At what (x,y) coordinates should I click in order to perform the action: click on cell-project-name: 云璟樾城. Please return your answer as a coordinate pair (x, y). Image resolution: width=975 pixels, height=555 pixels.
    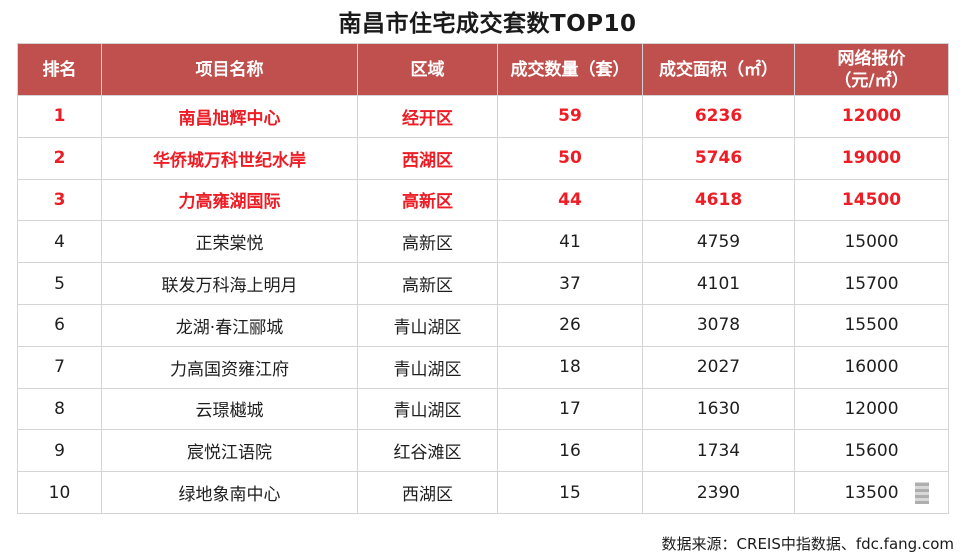
    Looking at the image, I should click on (229, 409).